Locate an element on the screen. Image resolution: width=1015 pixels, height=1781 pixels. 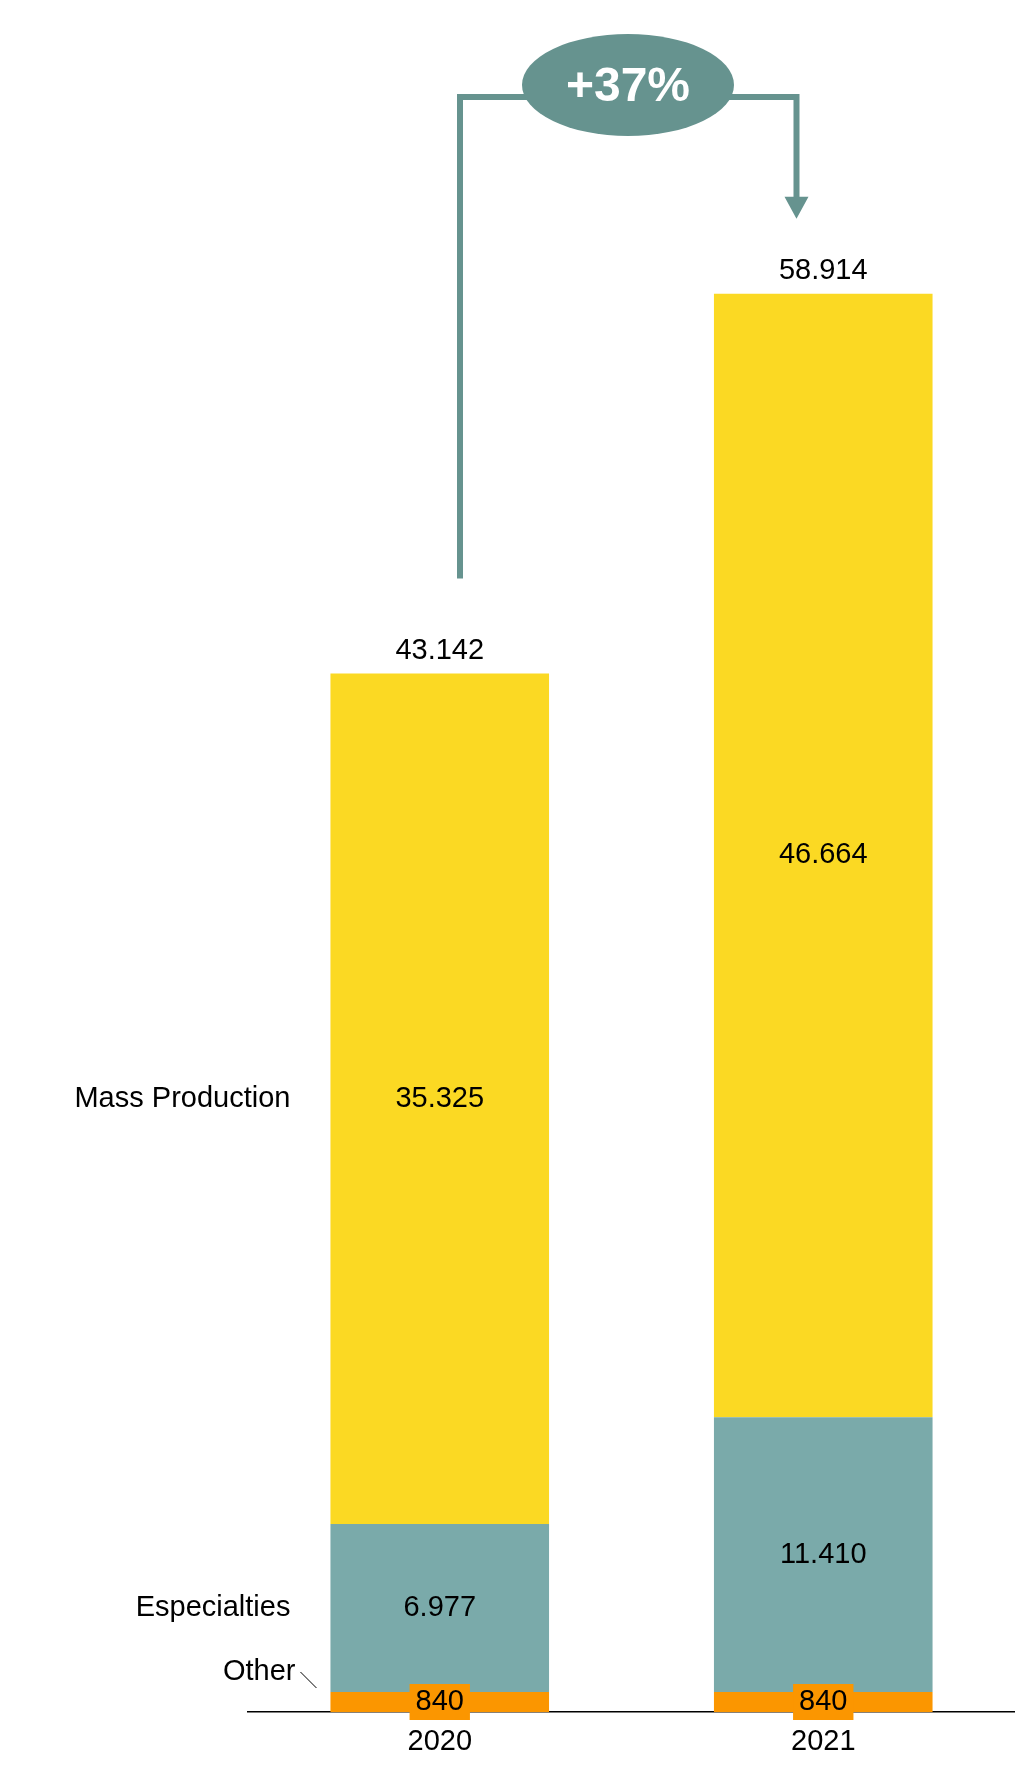
series-label: Mass Production is located at coordinates (182, 1096).